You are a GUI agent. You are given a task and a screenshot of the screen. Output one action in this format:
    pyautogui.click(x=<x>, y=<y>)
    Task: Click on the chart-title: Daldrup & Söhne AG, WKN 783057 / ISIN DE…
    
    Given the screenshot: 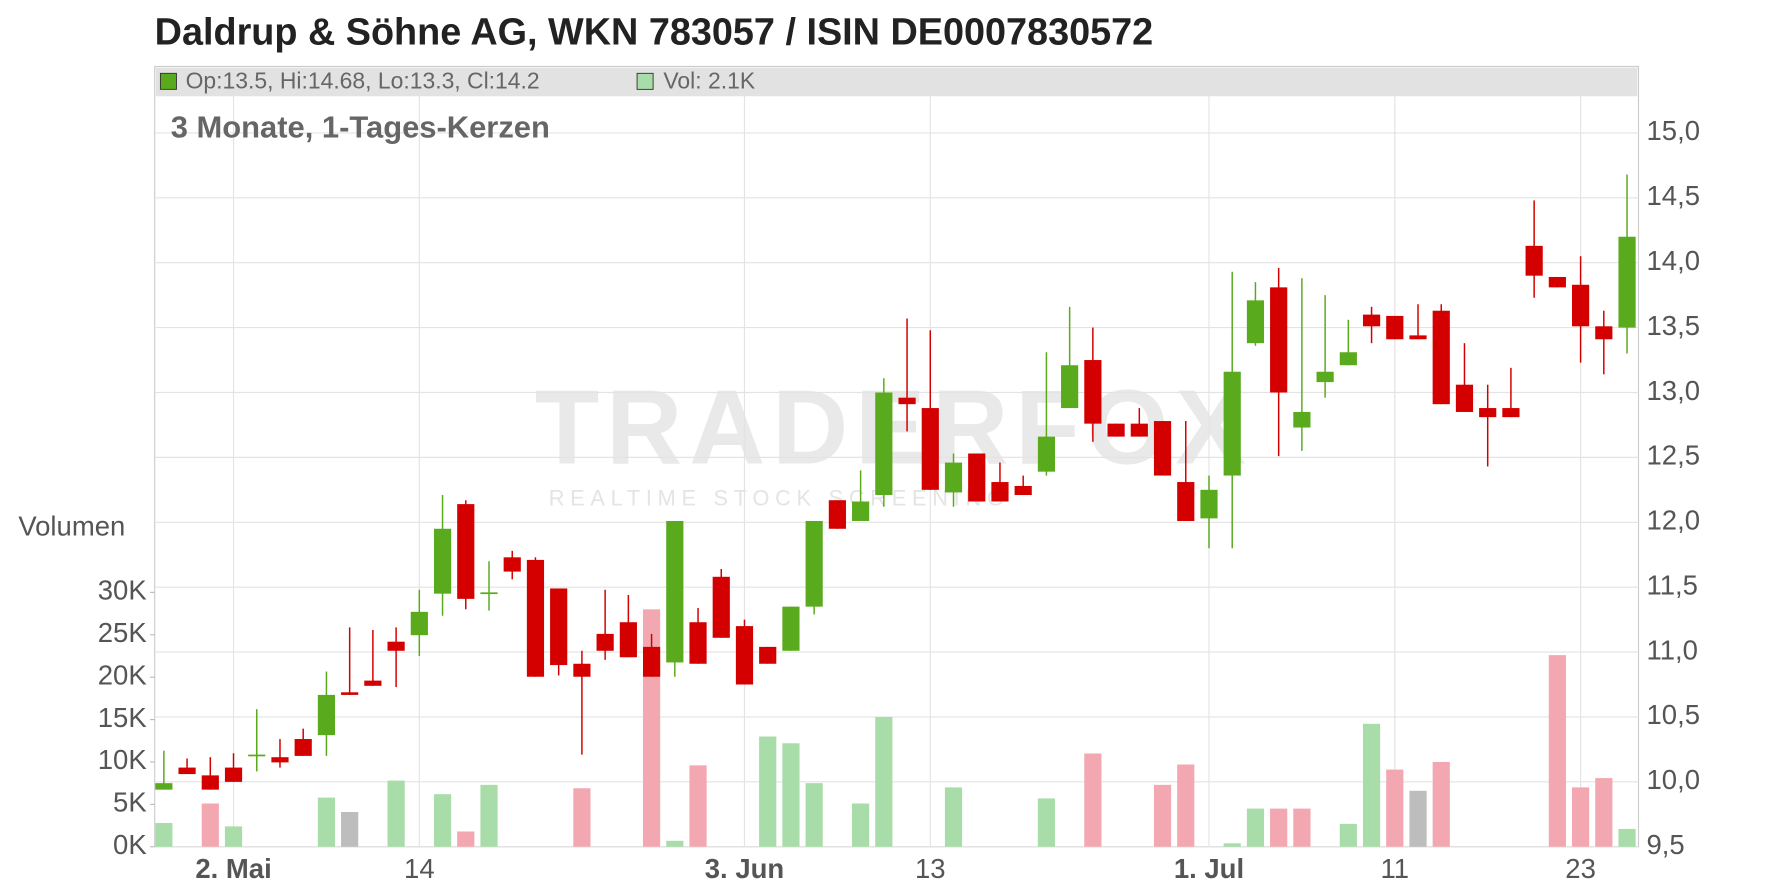 What is the action you would take?
    pyautogui.click(x=654, y=32)
    